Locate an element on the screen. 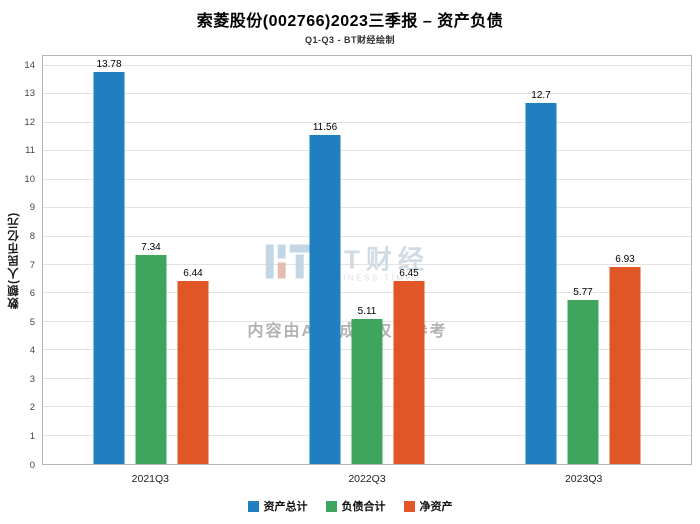 Image resolution: width=700 pixels, height=524 pixels. bar-净资产-2021Q3: 6.44 is located at coordinates (193, 366).